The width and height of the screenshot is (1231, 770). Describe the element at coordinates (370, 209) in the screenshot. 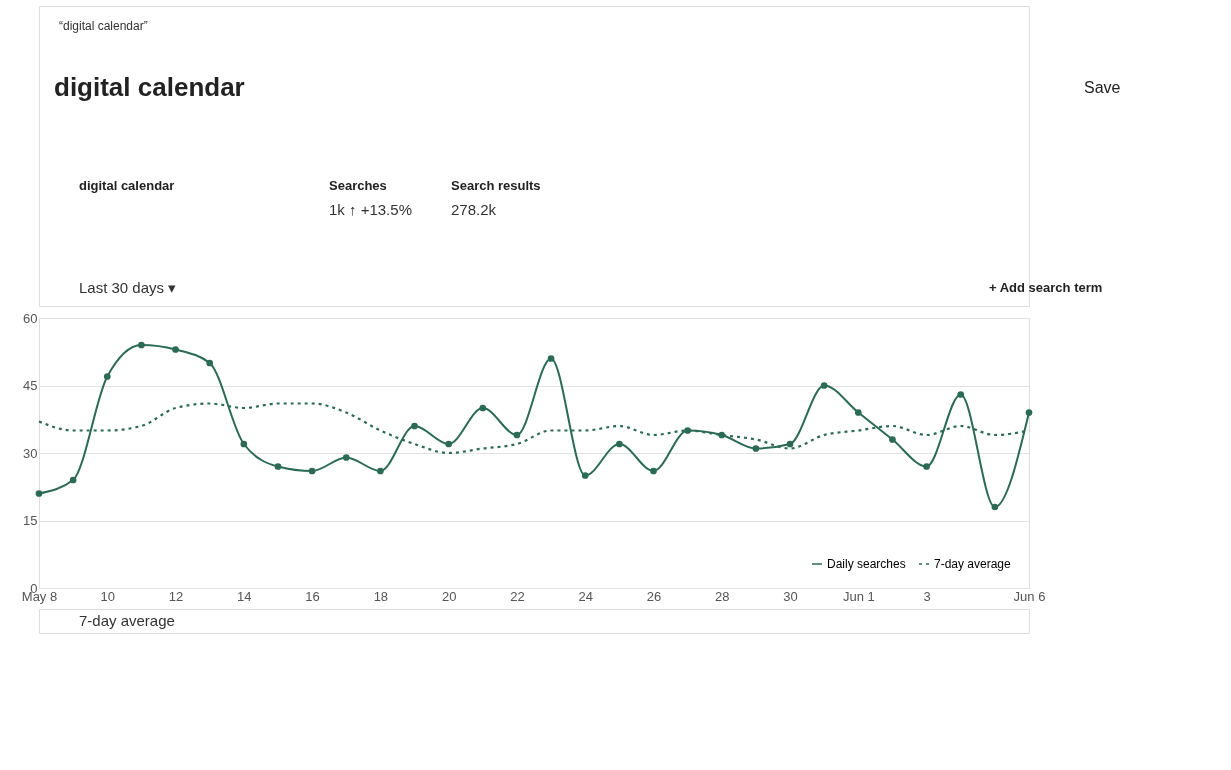

I see `text: 1k ↑ +13.5%` at that location.